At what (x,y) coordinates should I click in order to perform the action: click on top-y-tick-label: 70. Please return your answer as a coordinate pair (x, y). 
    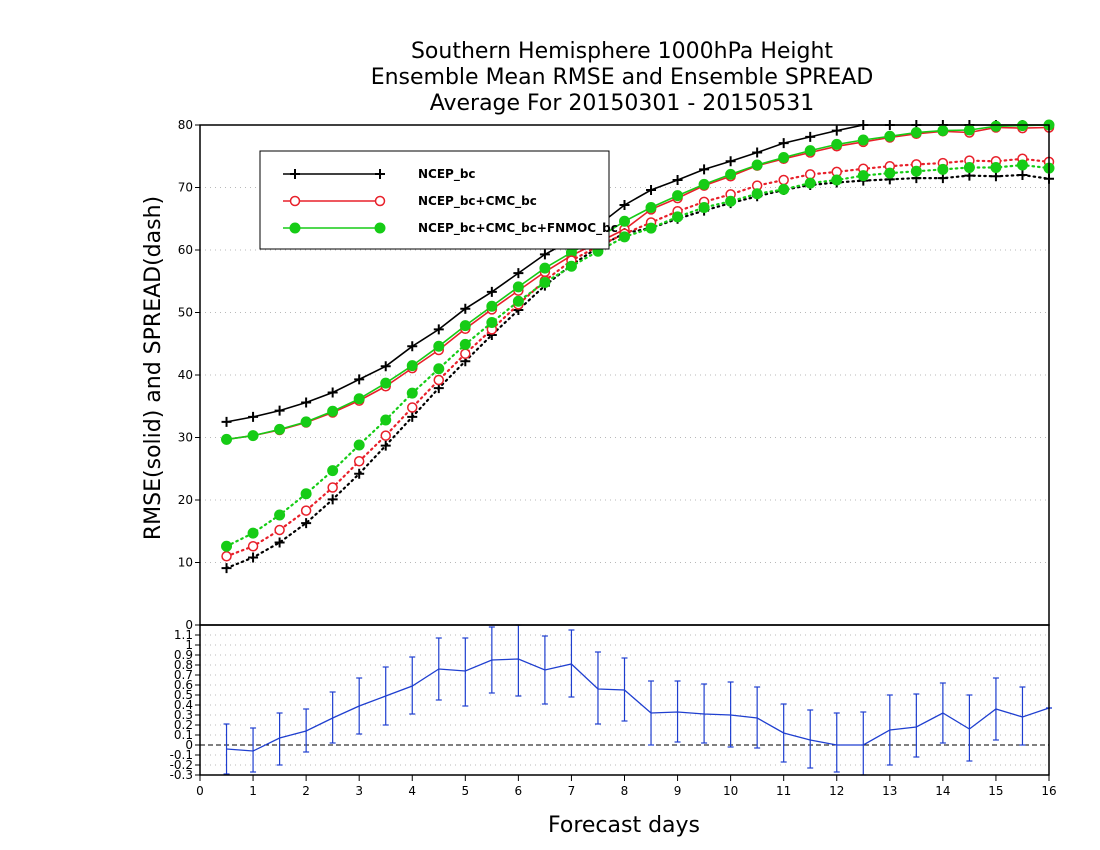
    Looking at the image, I should click on (185, 188).